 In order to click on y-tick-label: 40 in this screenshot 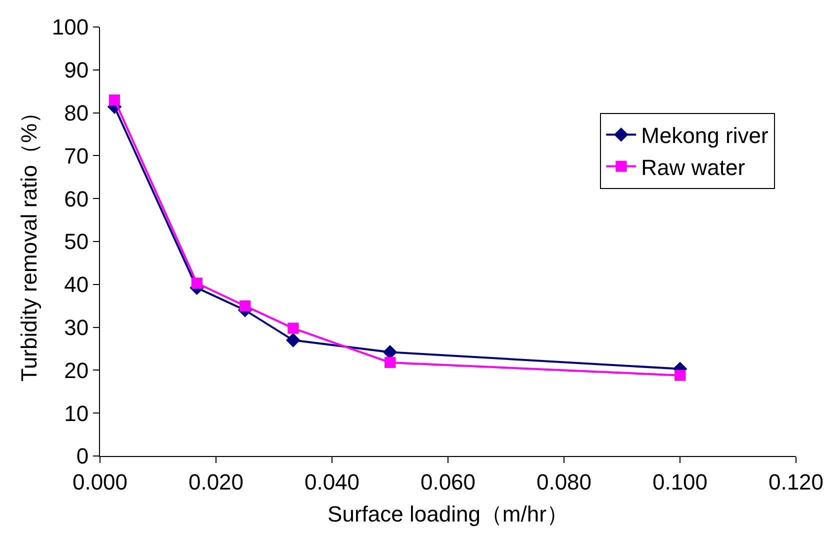, I will do `click(76, 285)`.